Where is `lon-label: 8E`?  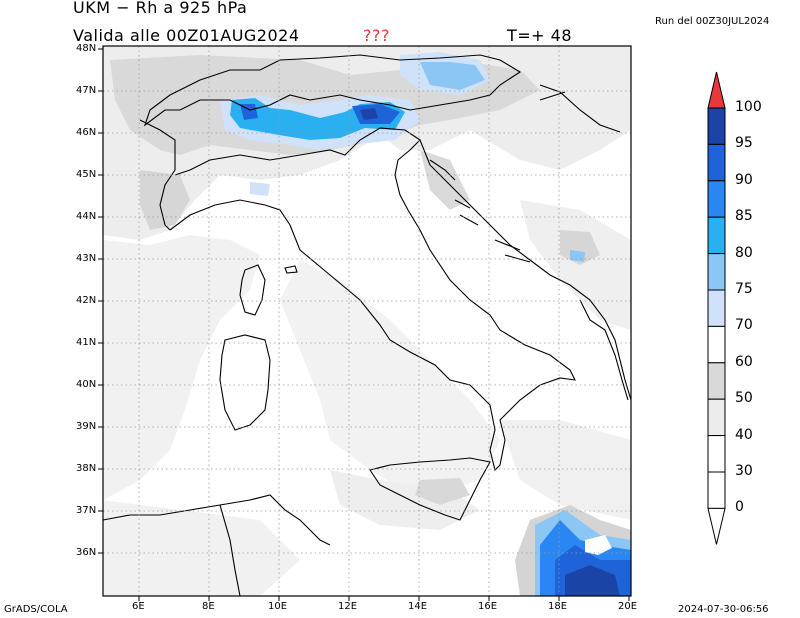
lon-label: 8E is located at coordinates (208, 606).